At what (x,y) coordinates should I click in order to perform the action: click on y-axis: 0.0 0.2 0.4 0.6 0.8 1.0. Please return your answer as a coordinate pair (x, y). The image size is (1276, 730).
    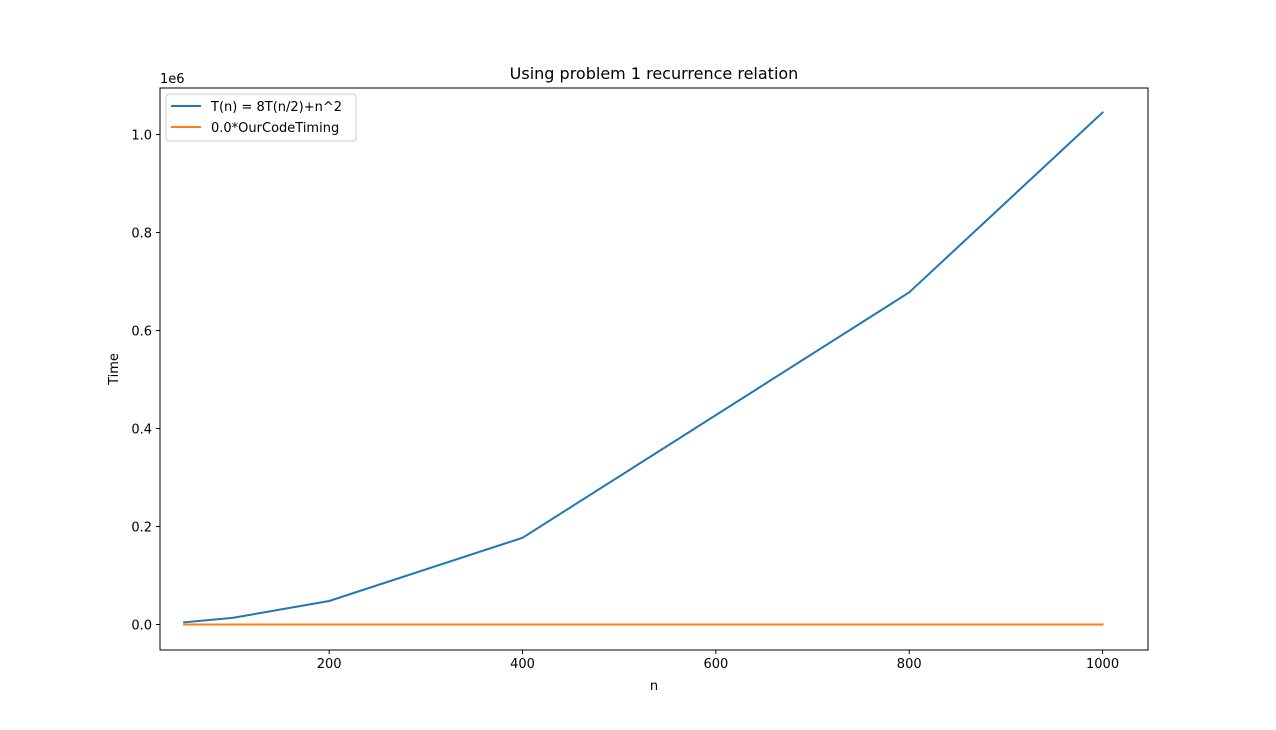
    Looking at the image, I should click on (145, 381).